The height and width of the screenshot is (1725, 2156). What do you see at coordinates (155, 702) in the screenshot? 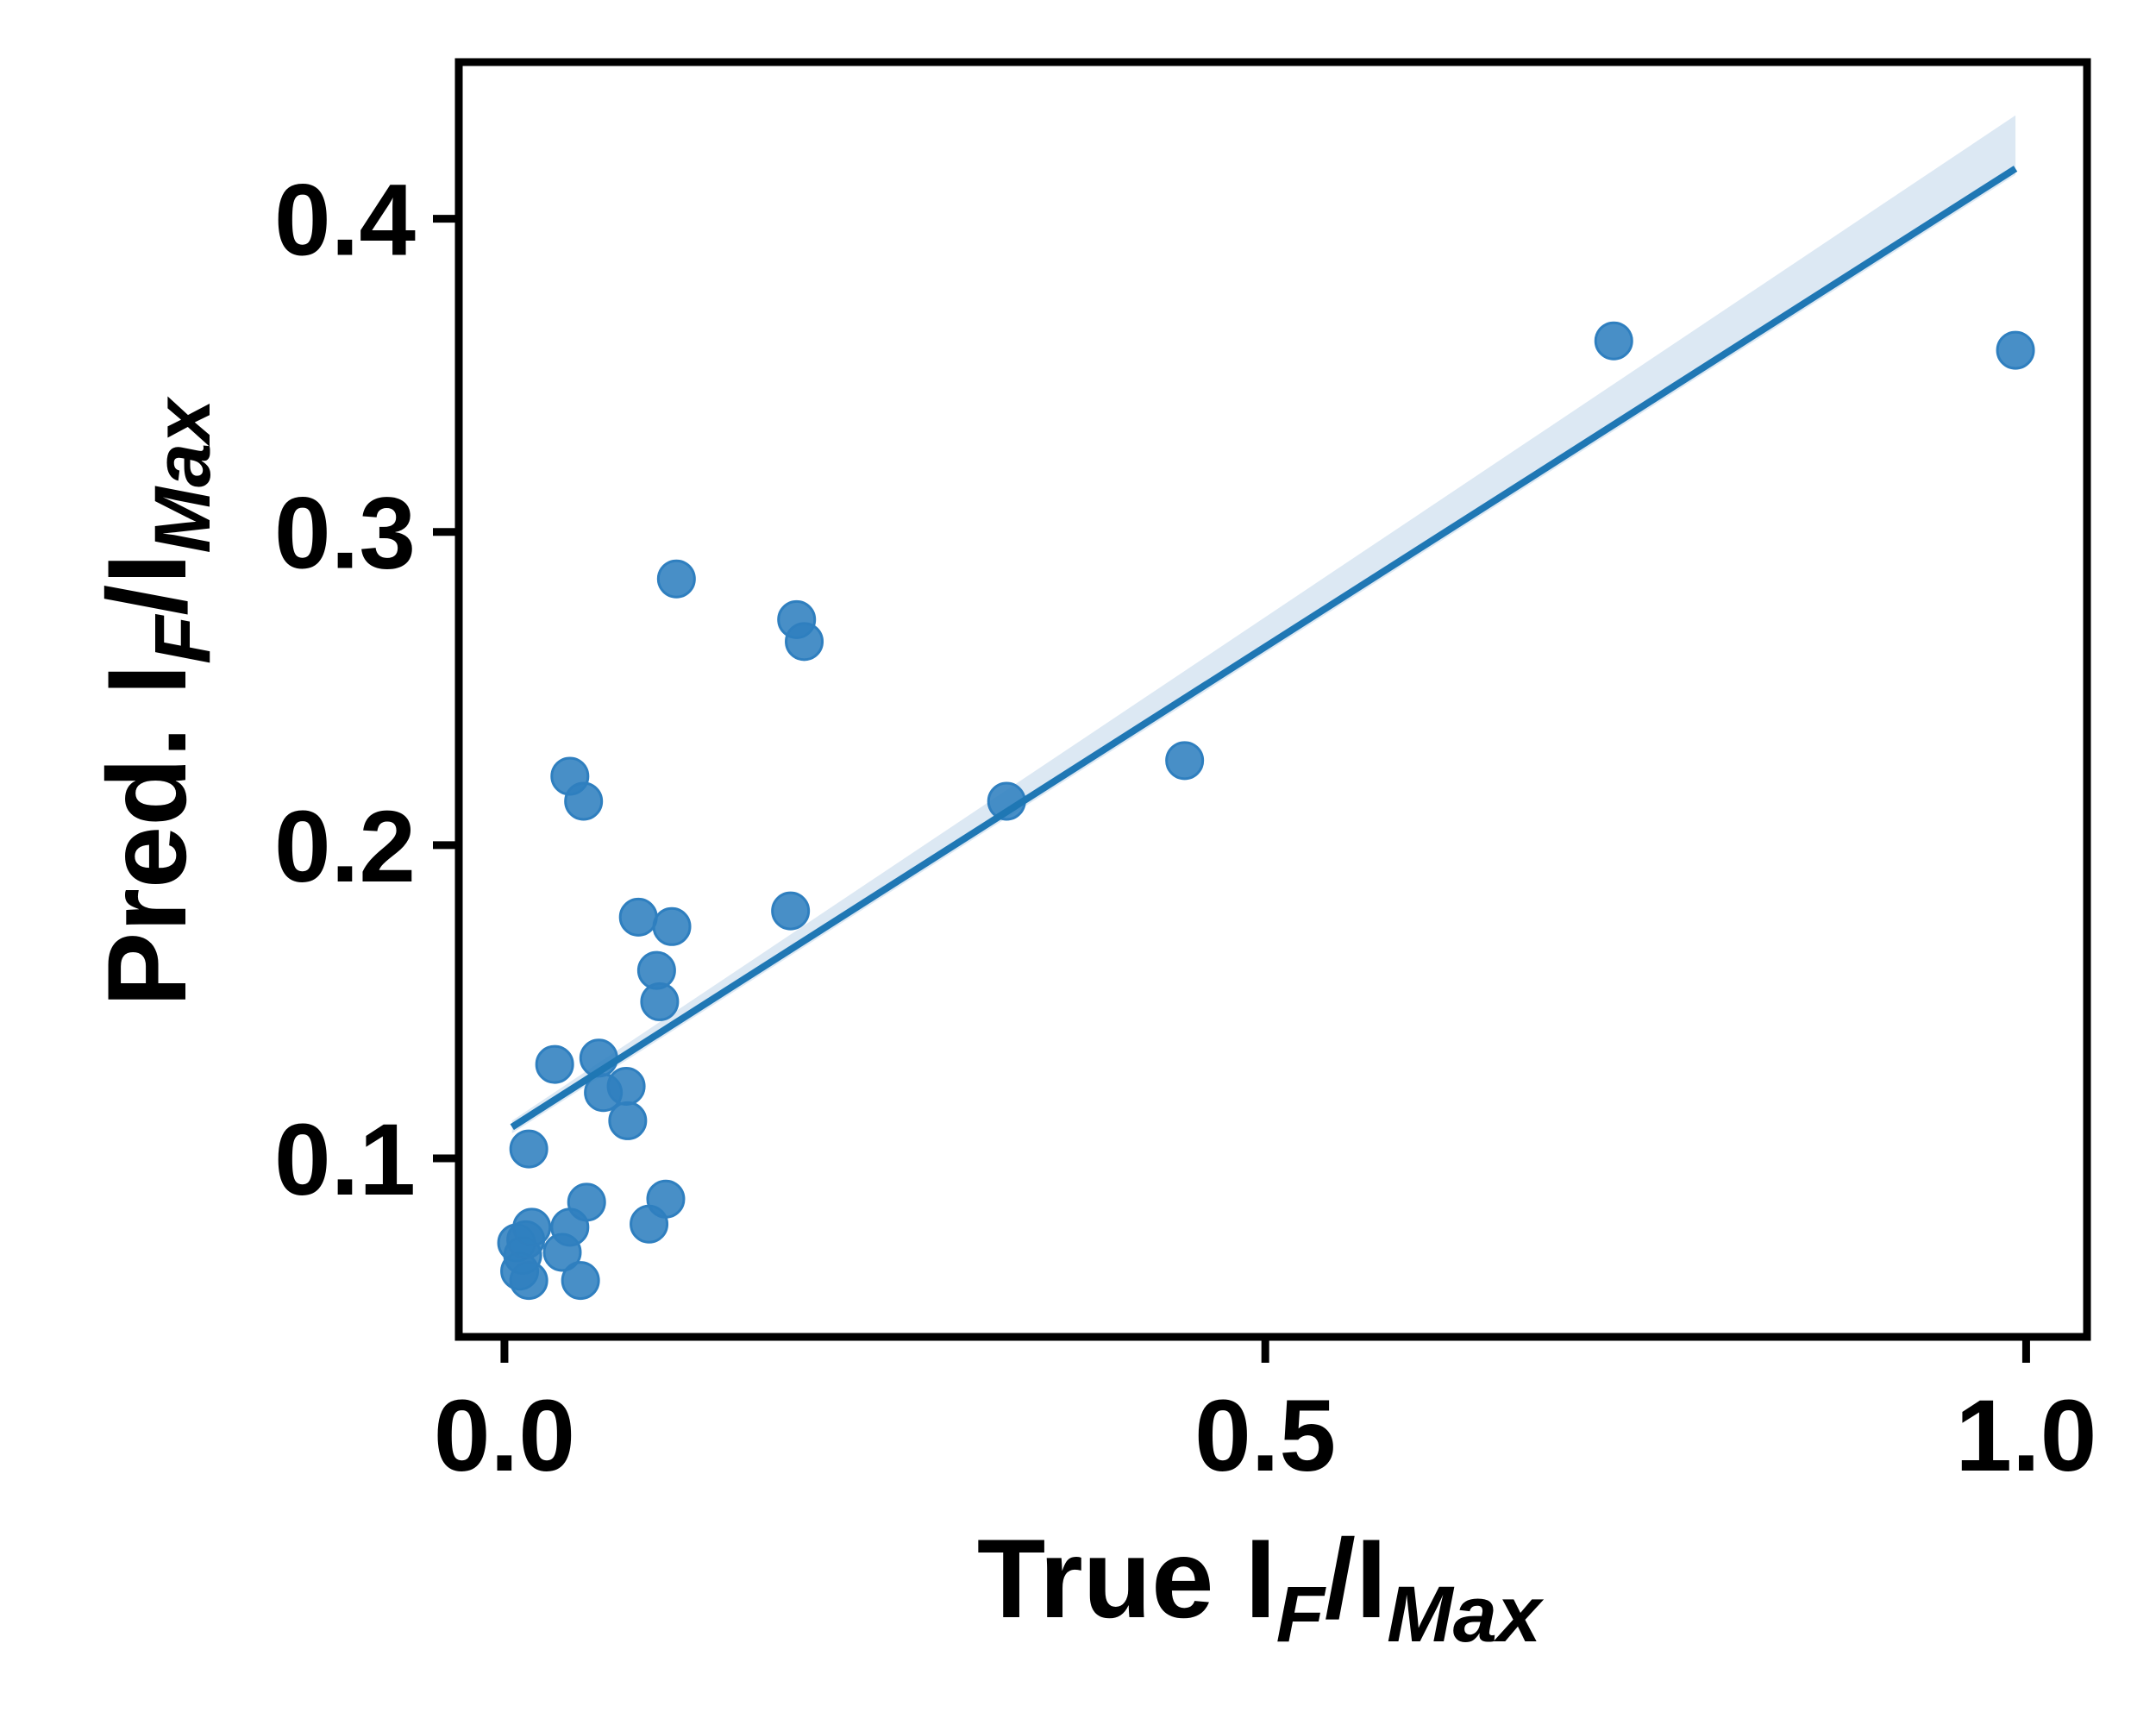
I see `y-axis-title: Pred. IF/IMax` at bounding box center [155, 702].